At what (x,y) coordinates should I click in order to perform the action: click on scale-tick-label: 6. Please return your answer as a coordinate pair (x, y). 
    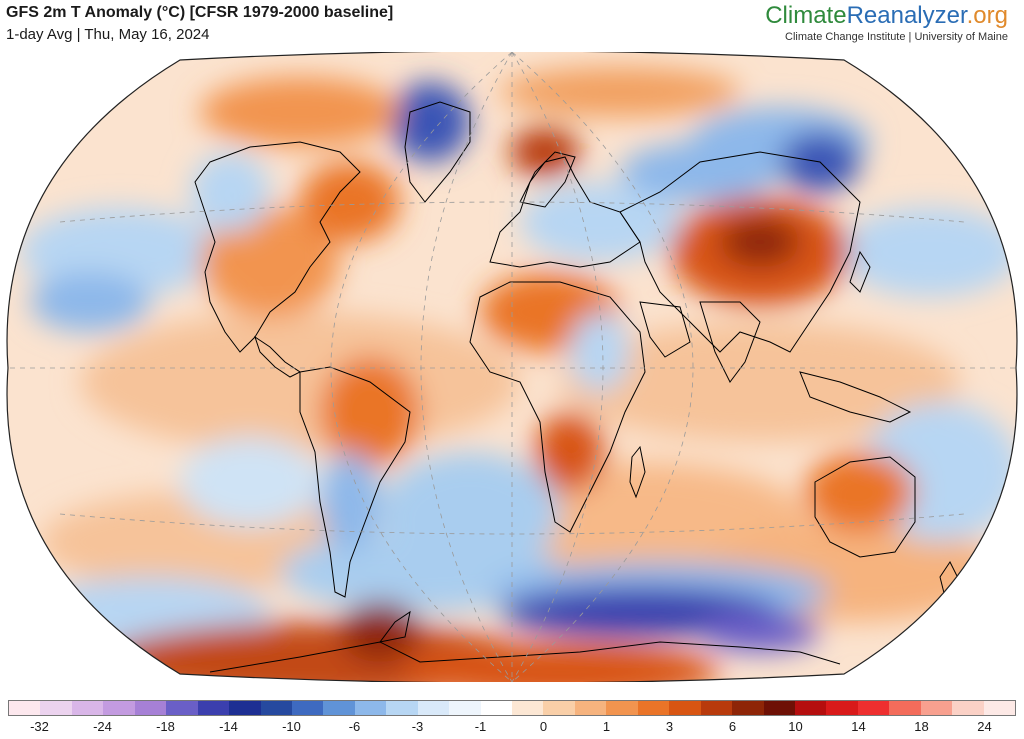
    Looking at the image, I should click on (732, 726).